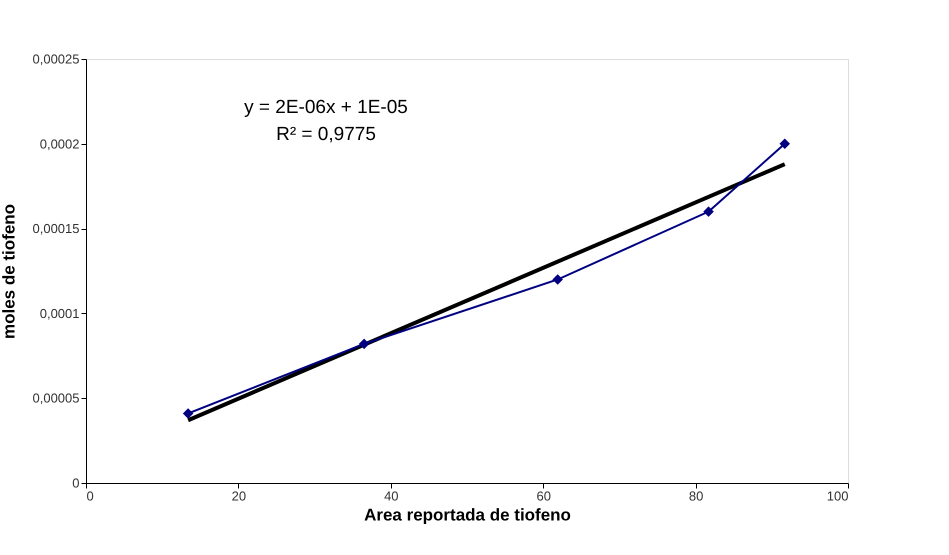 This screenshot has width=949, height=555. What do you see at coordinates (391, 496) in the screenshot?
I see `x-tick-label: 40` at bounding box center [391, 496].